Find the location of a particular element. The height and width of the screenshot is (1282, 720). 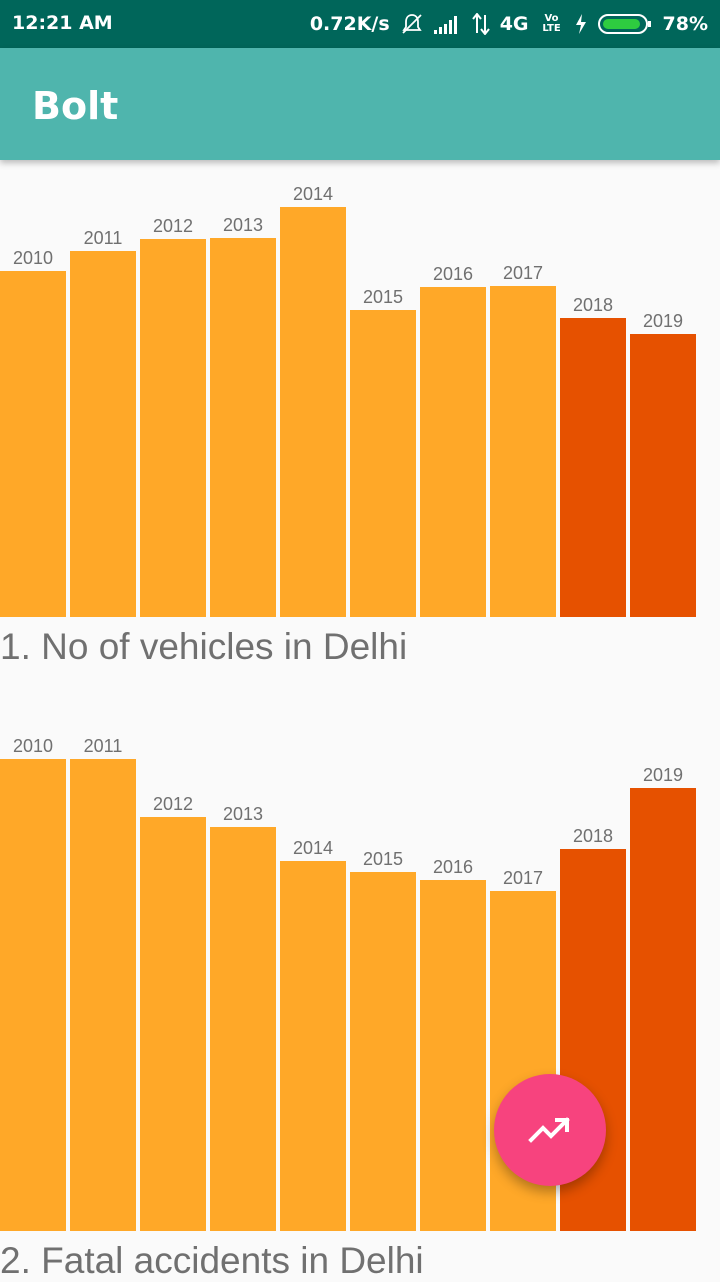

vehicles-bar-2013 is located at coordinates (243, 427).